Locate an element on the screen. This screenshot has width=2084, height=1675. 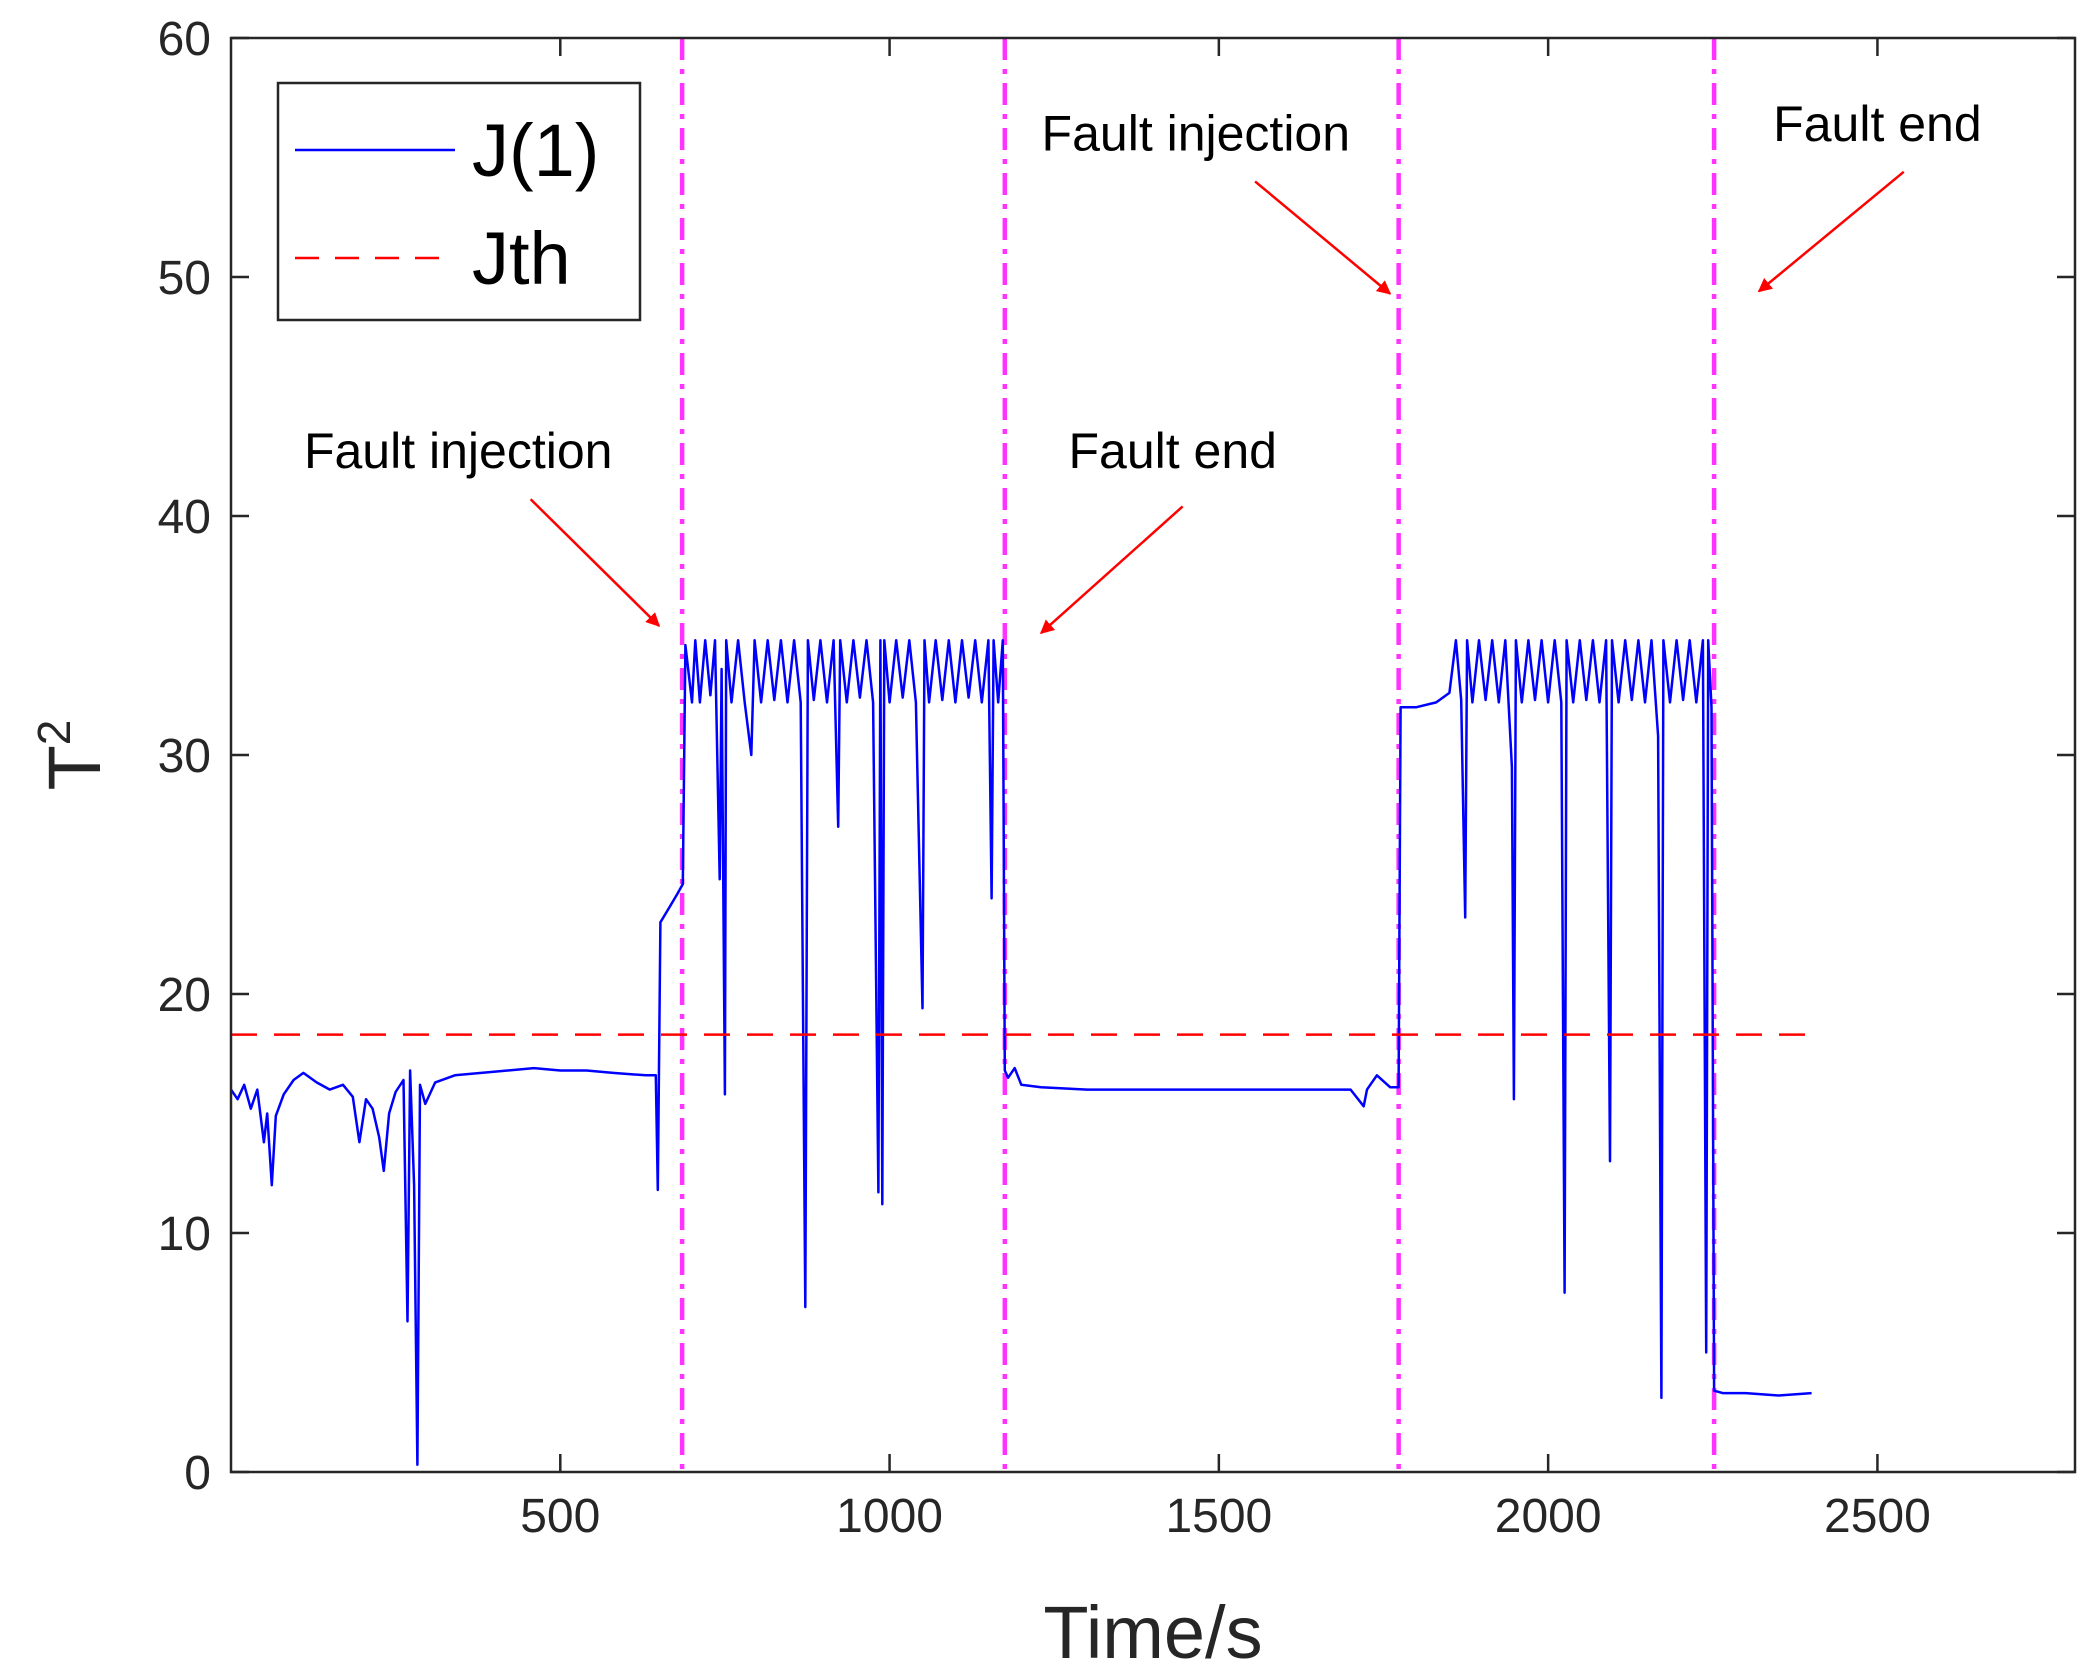
y-axis-title: T2 is located at coordinates (72, 755).